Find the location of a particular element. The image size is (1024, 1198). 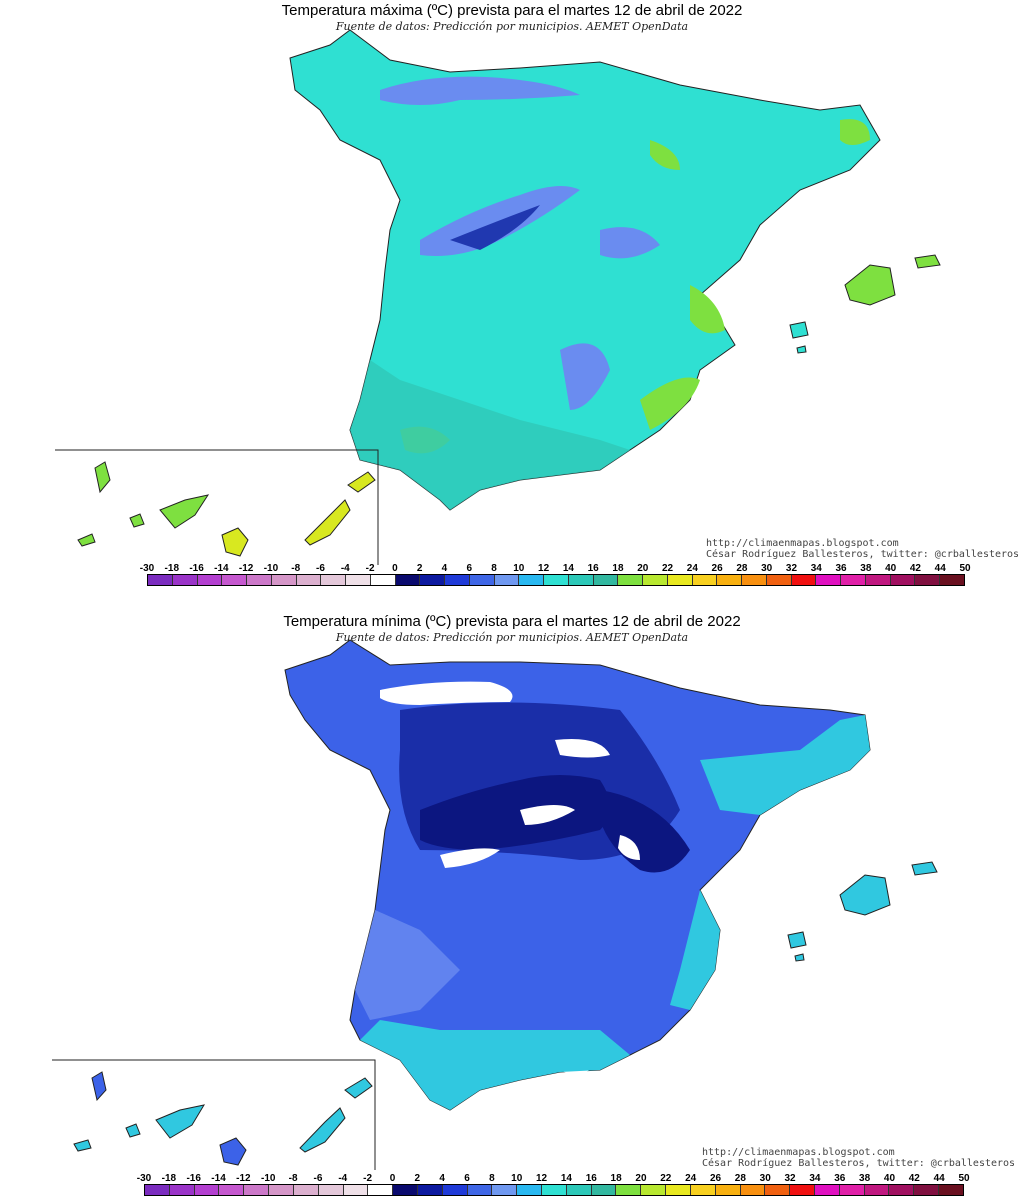

fuerteventura-island is located at coordinates (327, 522).